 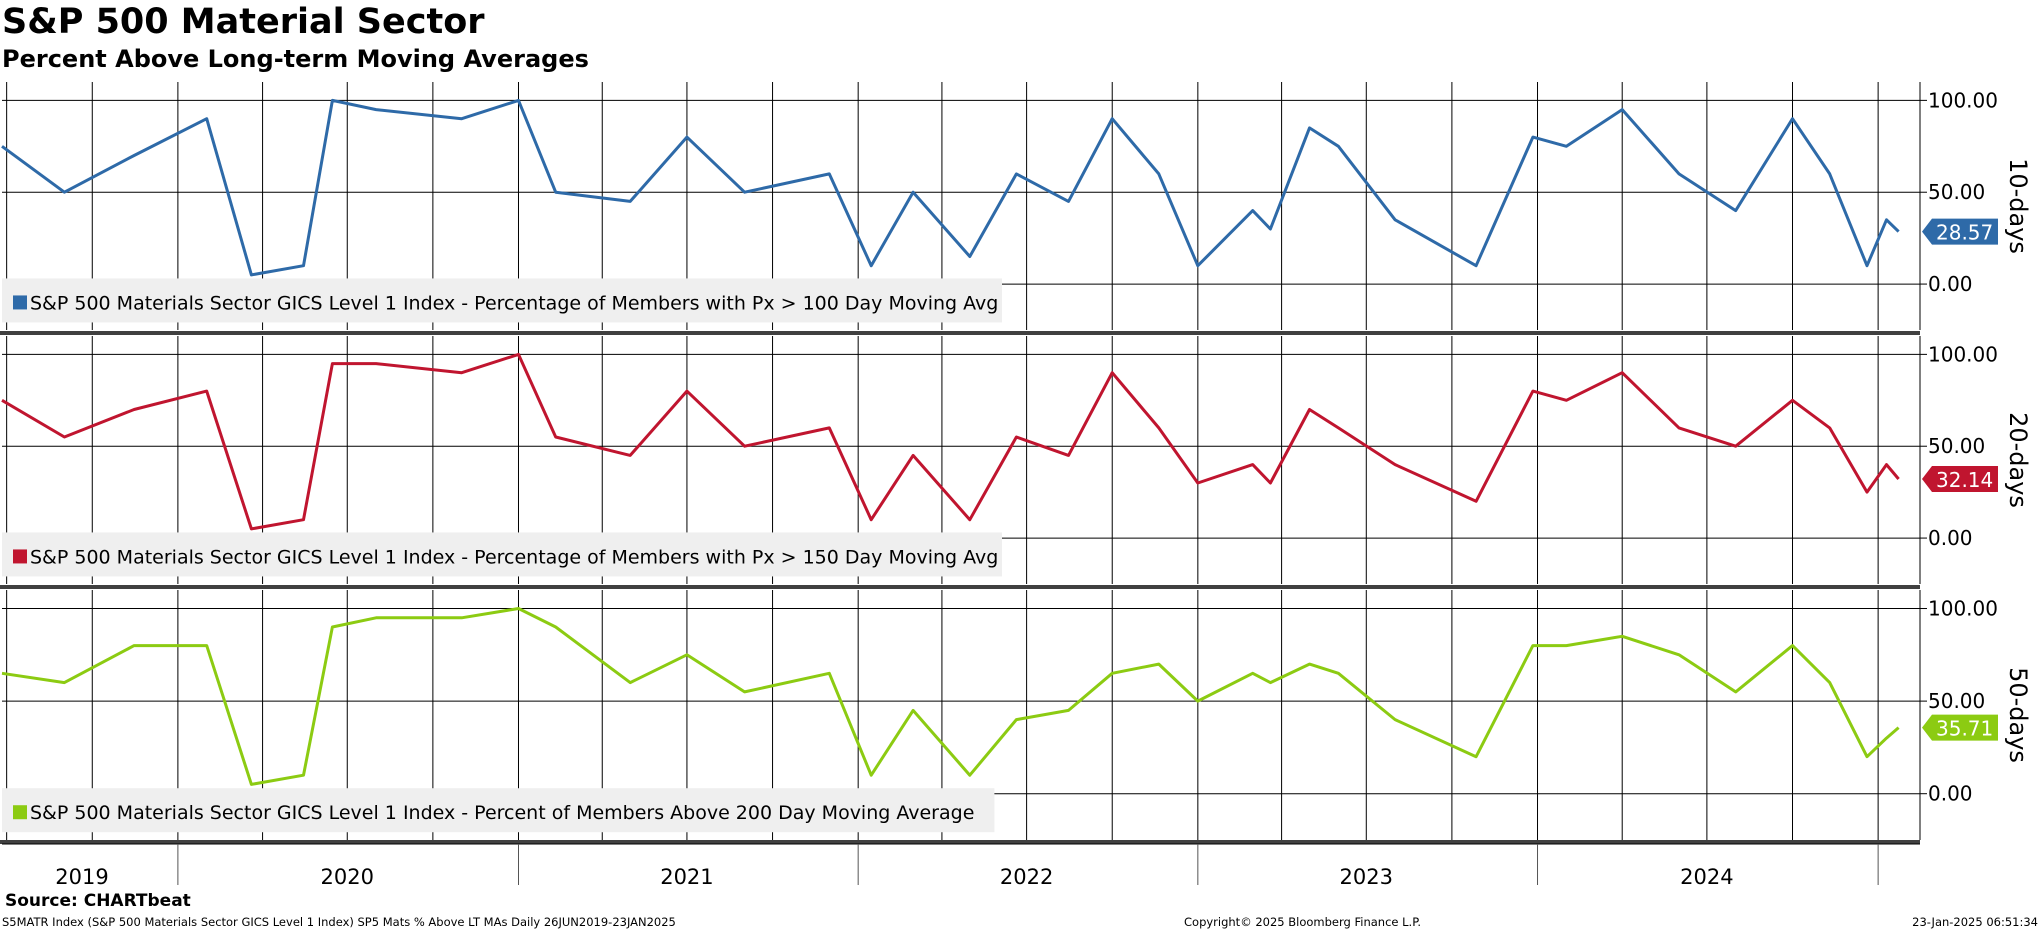 What do you see at coordinates (2018, 715) in the screenshot?
I see `panel-label-50-days: 50-days` at bounding box center [2018, 715].